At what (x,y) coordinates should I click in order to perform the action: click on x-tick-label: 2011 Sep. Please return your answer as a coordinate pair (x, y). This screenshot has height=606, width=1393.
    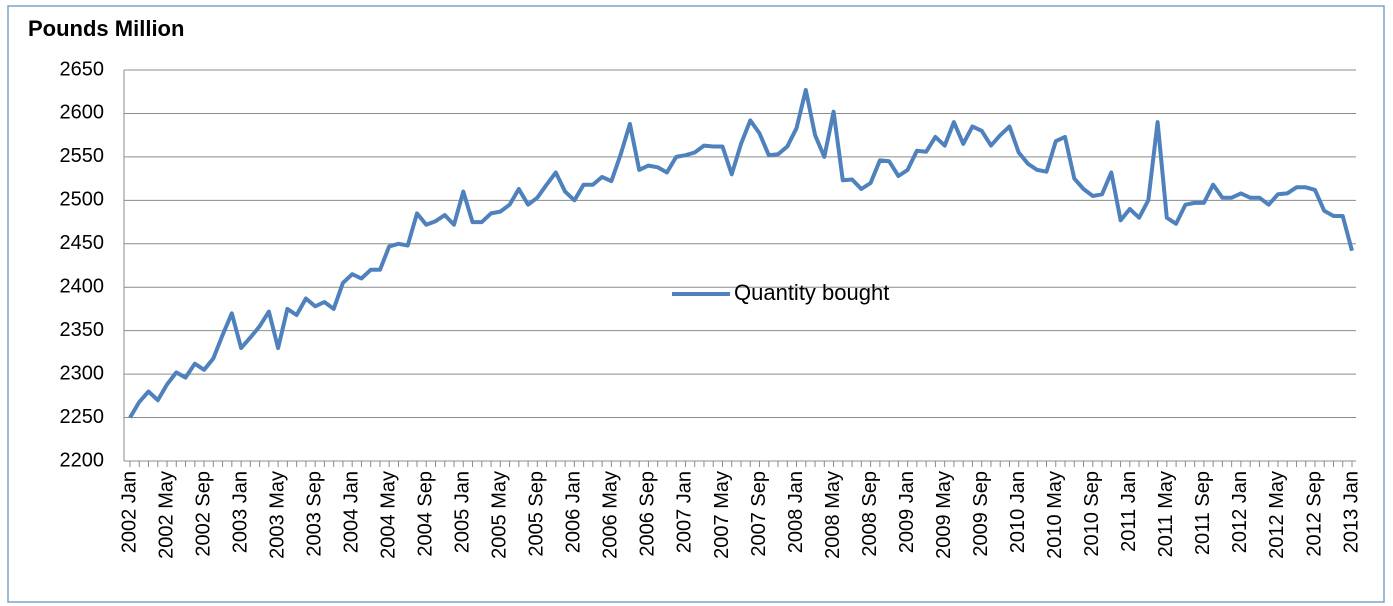
    Looking at the image, I should click on (1203, 513).